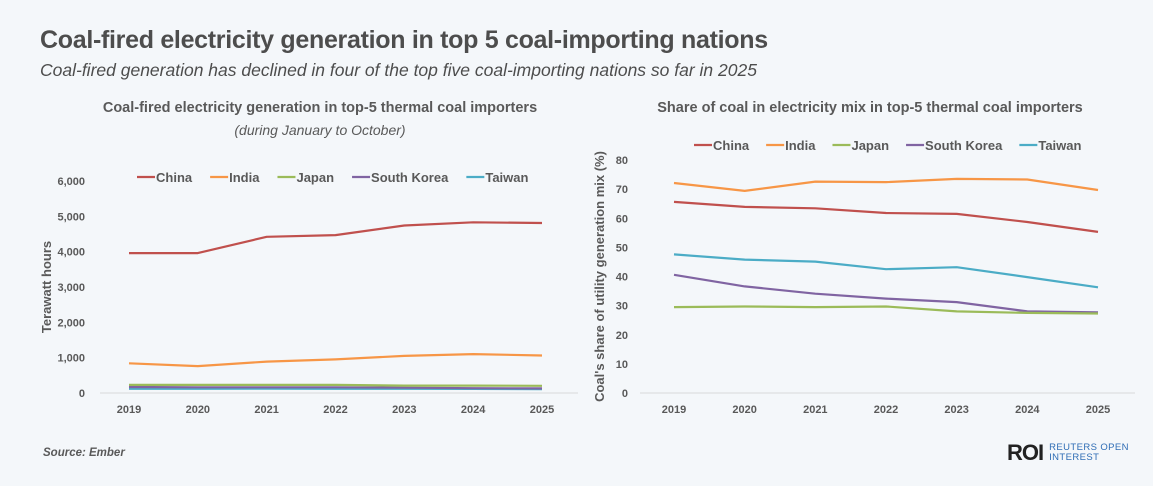 This screenshot has height=486, width=1153. Describe the element at coordinates (71, 359) in the screenshot. I see `y-tick-label: 1,000` at that location.